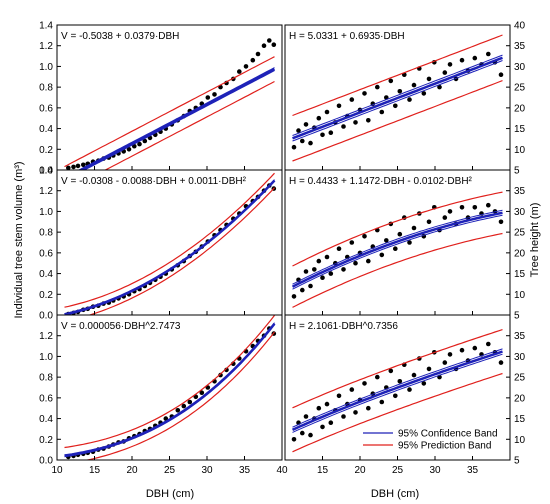 The width and height of the screenshot is (550, 504). I want to click on y-tick-label: 0.6, so click(46, 108).